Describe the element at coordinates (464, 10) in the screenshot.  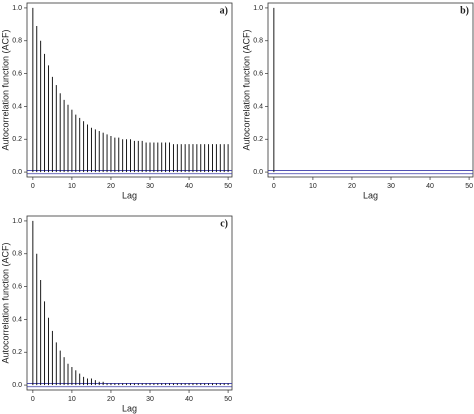
I see `panel-label: b)` at that location.